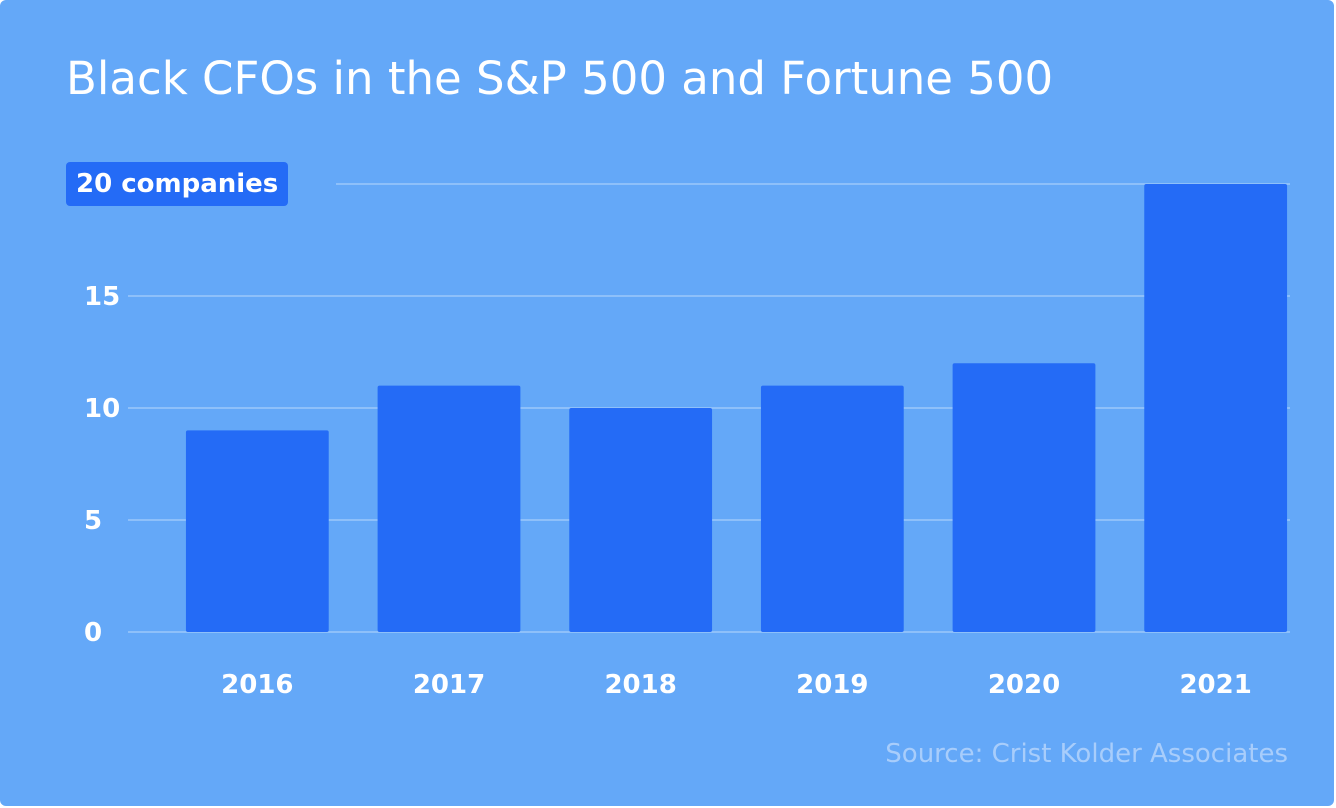 This screenshot has width=1336, height=808. Describe the element at coordinates (102, 409) in the screenshot. I see `y-tick-label: 10` at that location.